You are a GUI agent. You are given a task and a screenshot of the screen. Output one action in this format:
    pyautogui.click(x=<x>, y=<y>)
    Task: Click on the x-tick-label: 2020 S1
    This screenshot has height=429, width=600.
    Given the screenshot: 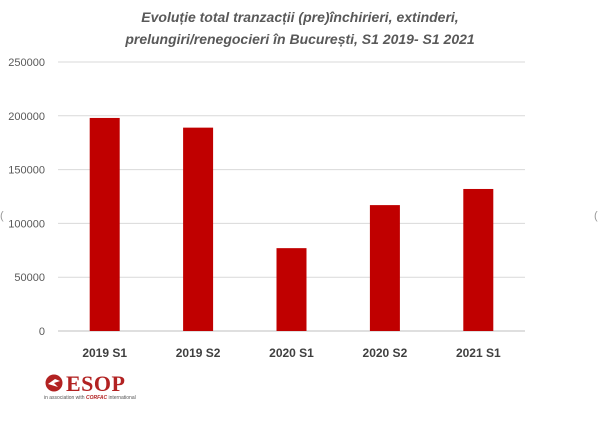 What is the action you would take?
    pyautogui.click(x=291, y=353)
    